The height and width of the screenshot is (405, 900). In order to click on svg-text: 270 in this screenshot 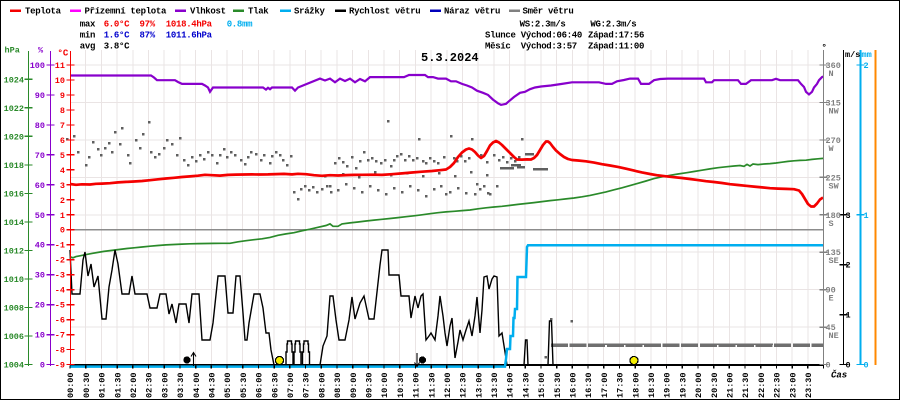, I will do `click(833, 141)`.